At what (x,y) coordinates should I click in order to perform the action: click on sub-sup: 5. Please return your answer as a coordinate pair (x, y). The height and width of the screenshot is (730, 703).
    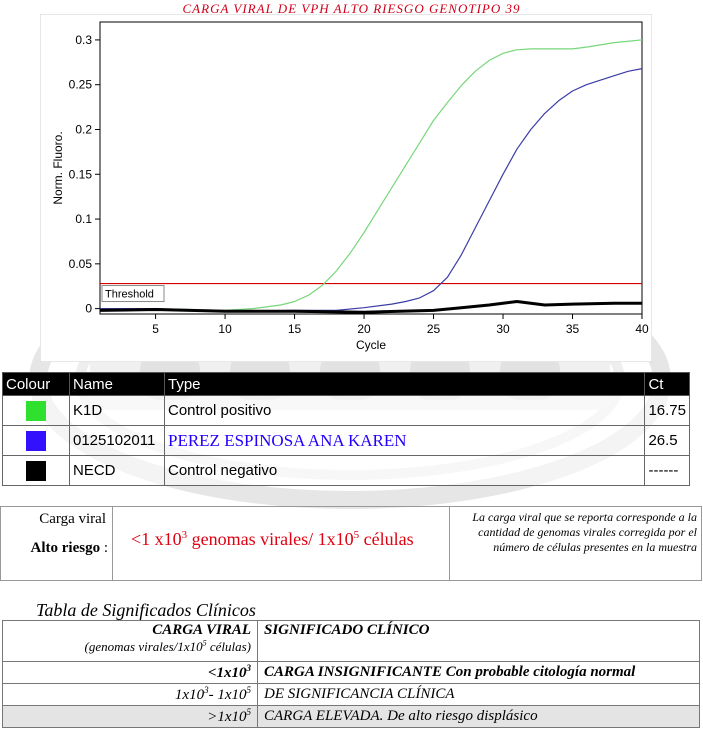
    Looking at the image, I should click on (204, 643).